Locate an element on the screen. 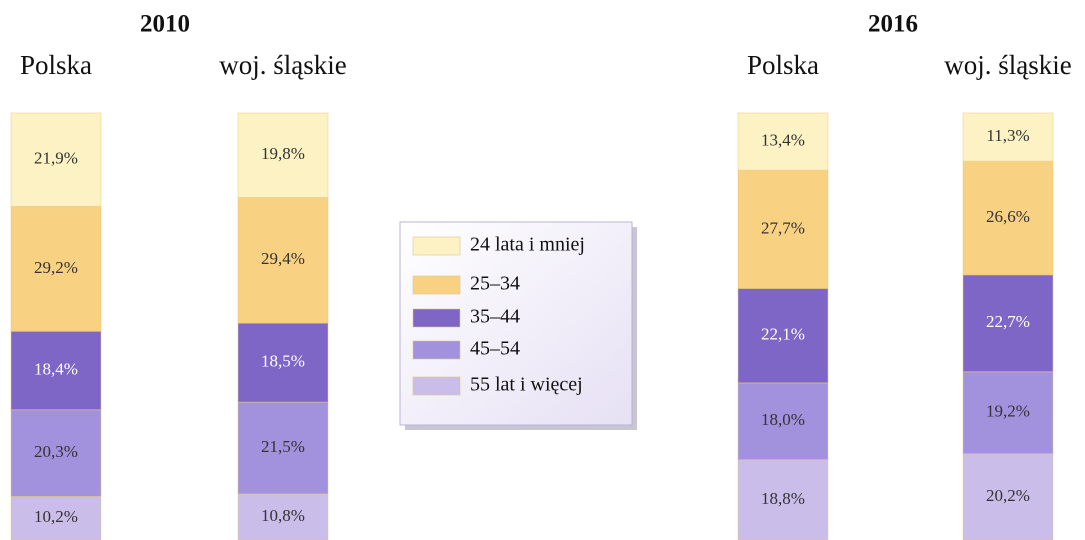  value-label: 27,7% is located at coordinates (783, 227).